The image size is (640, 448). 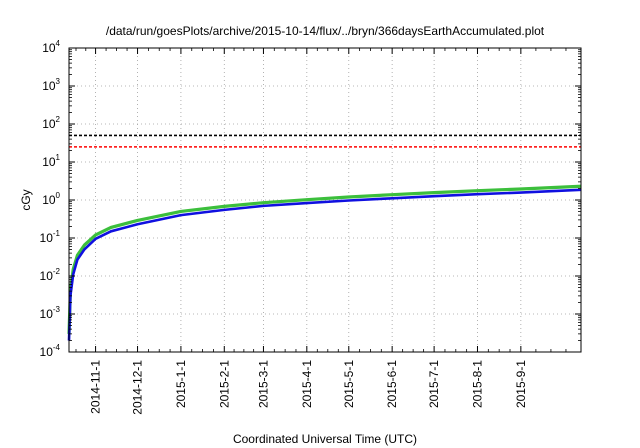 I want to click on y-axis-label: cGy, so click(x=26, y=199).